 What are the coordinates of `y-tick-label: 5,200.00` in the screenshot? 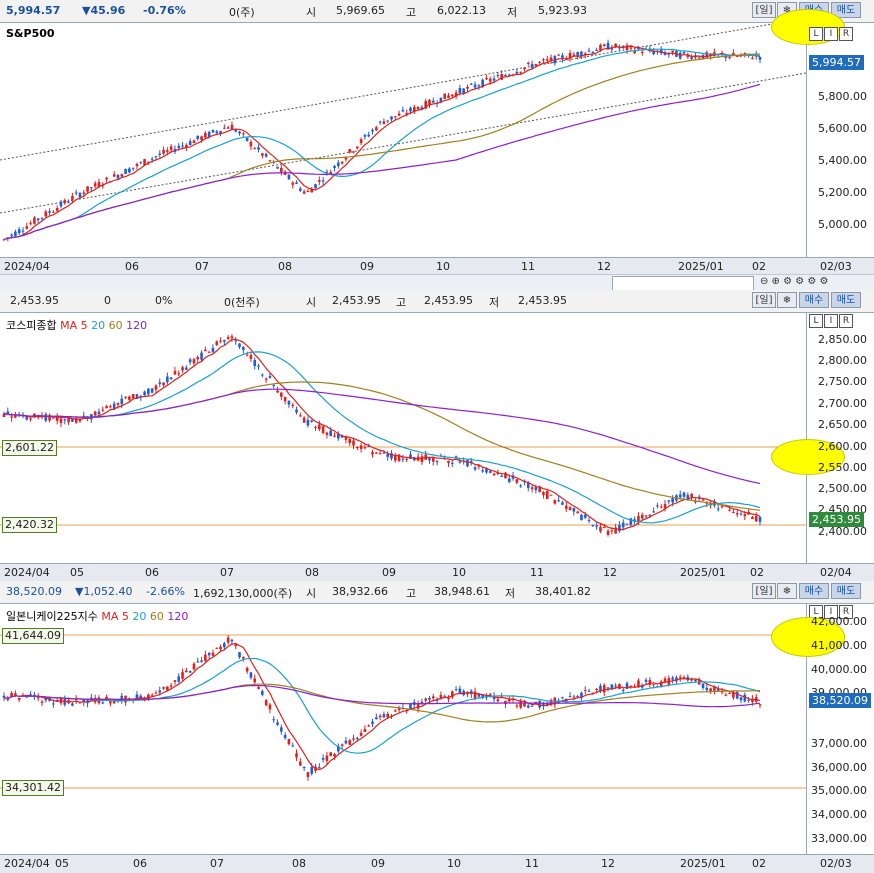 It's located at (842, 192).